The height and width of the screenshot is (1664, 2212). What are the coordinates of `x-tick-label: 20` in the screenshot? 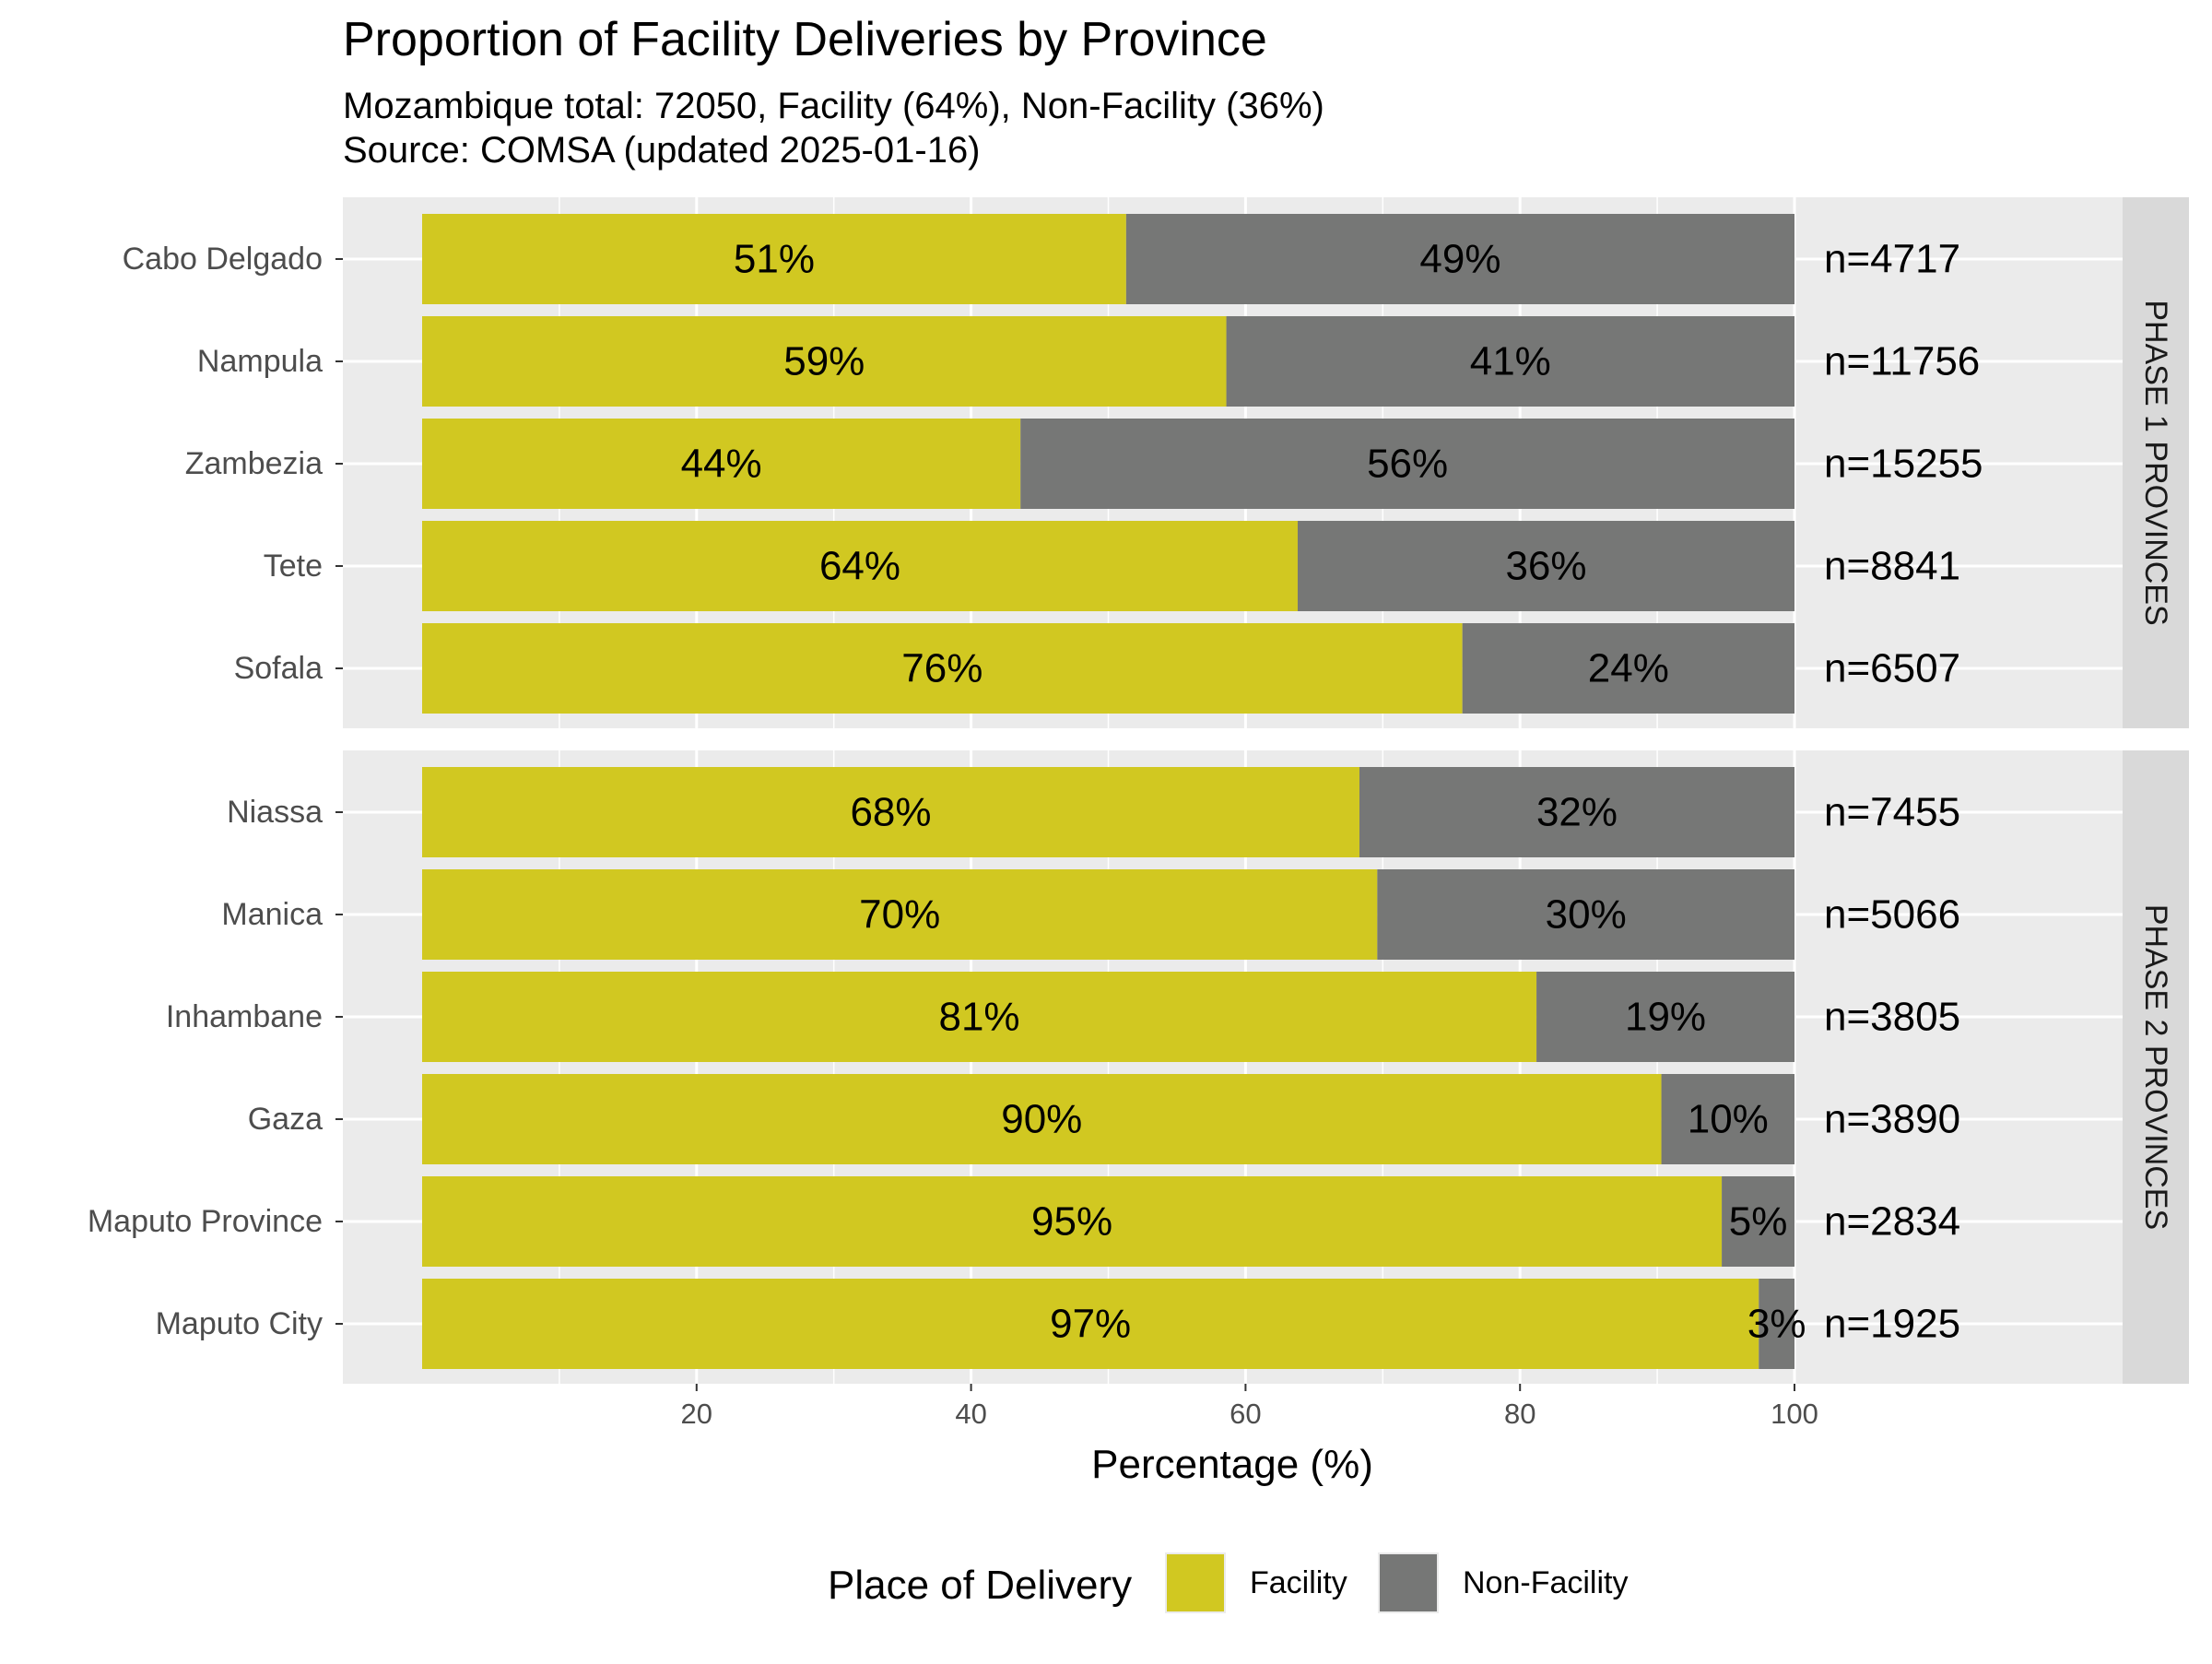 It's located at (696, 1414).